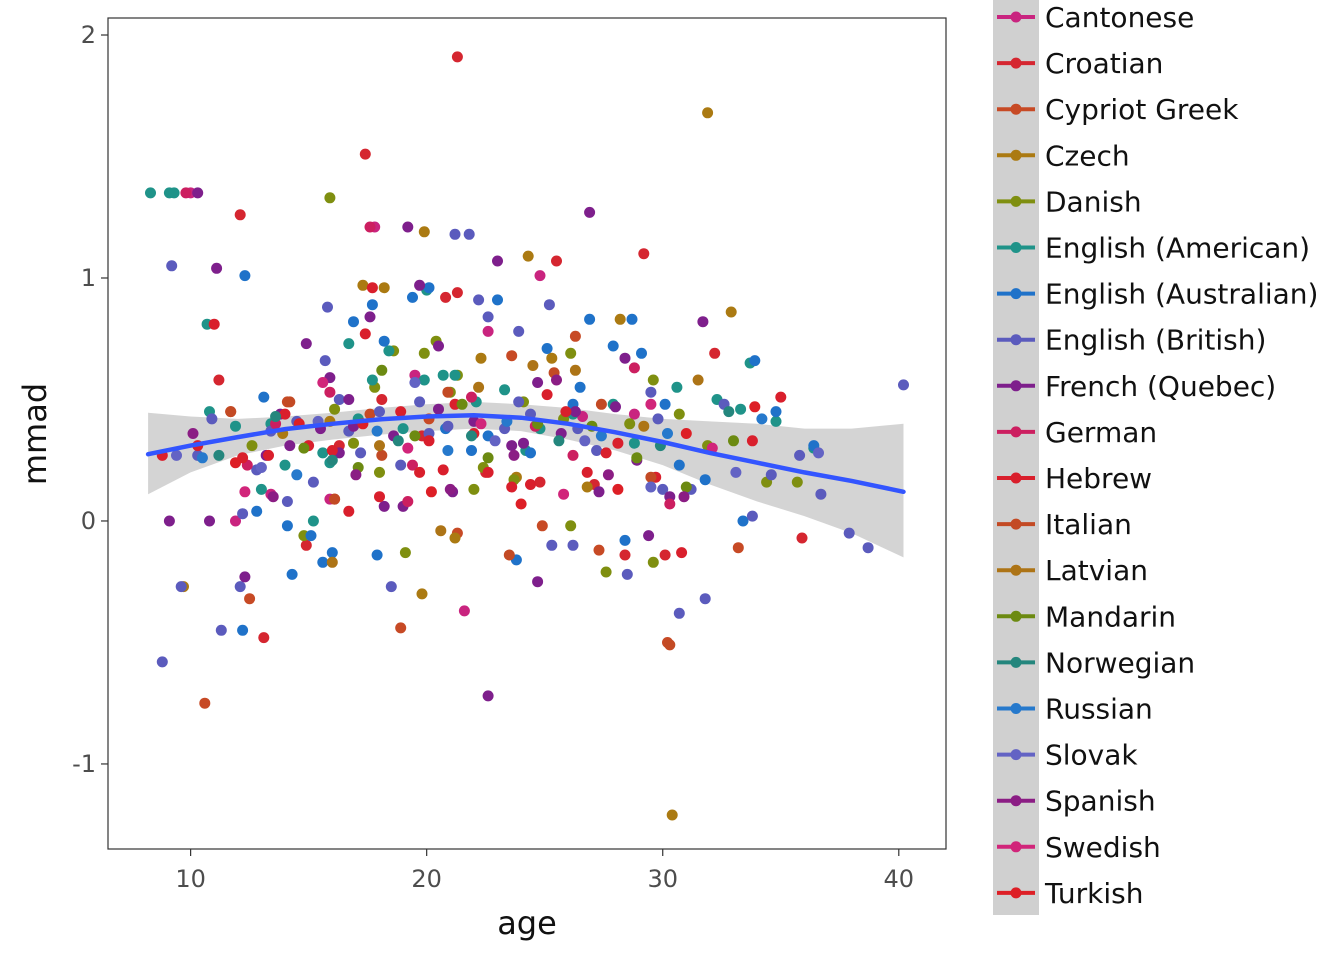 The width and height of the screenshot is (1344, 960). I want to click on legend-label: Cantonese, so click(1119, 17).